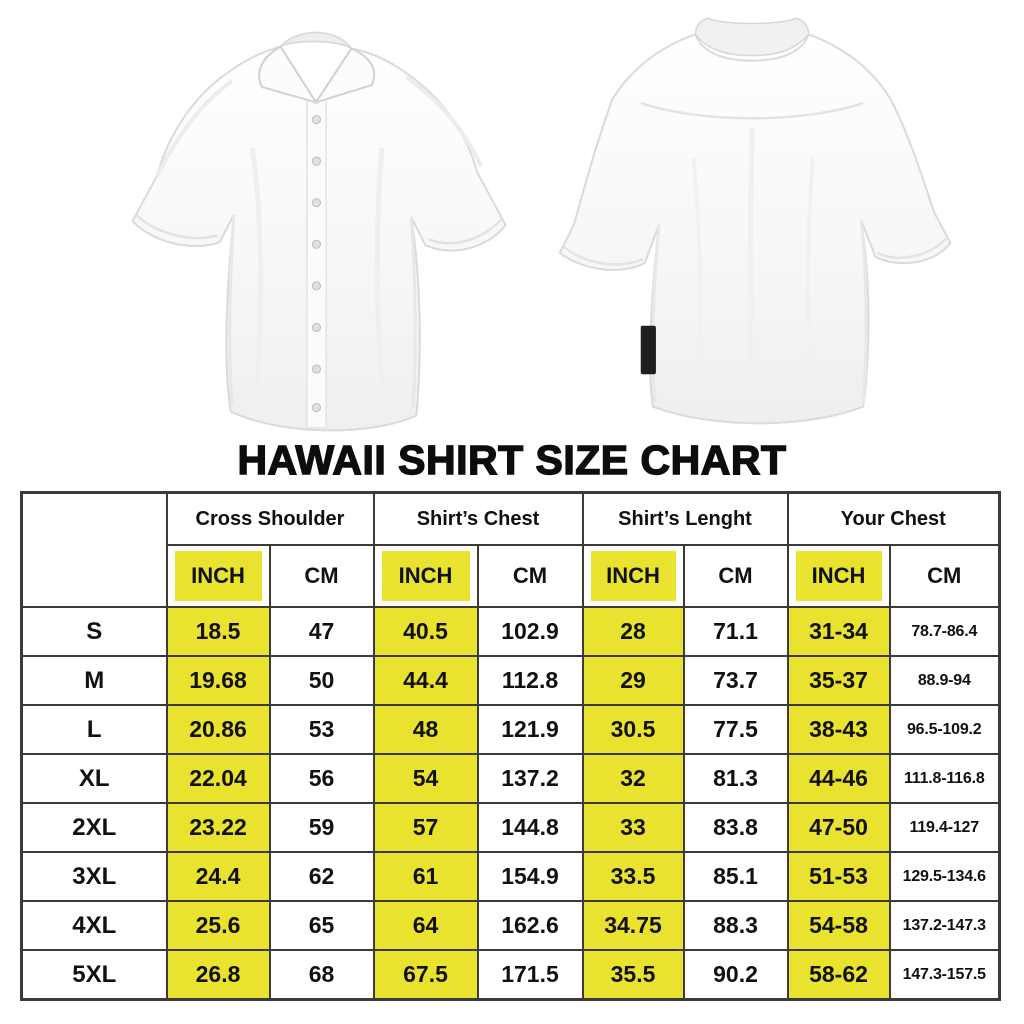 The width and height of the screenshot is (1024, 1024). I want to click on cm-value-cell: 85.1, so click(735, 876).